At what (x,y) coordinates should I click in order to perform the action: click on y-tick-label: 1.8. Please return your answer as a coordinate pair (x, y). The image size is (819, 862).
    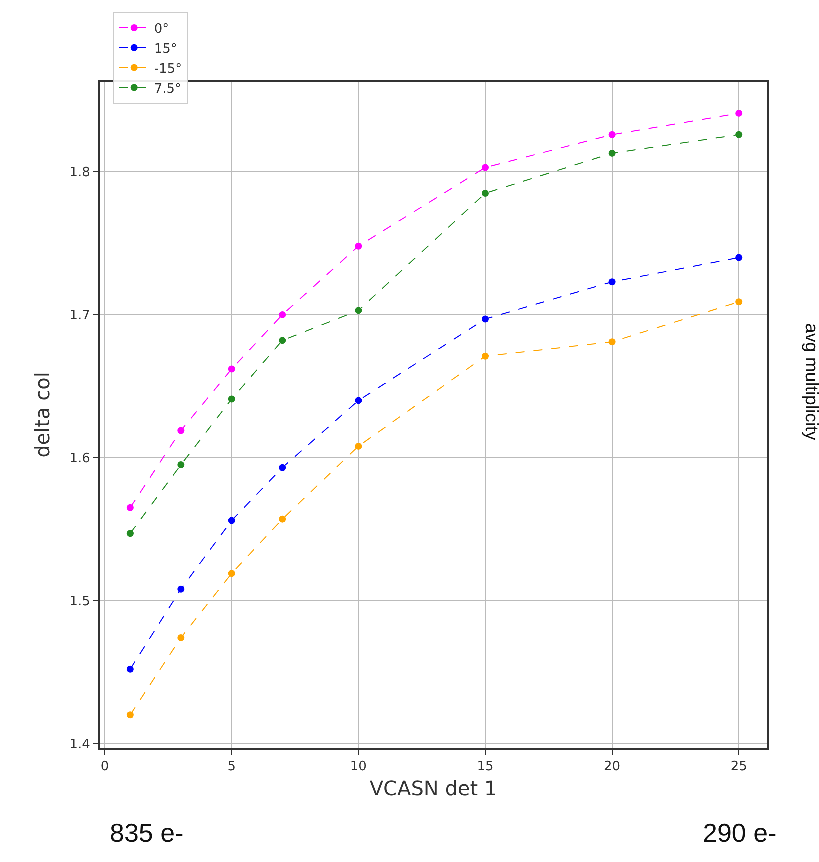
    Looking at the image, I should click on (80, 173).